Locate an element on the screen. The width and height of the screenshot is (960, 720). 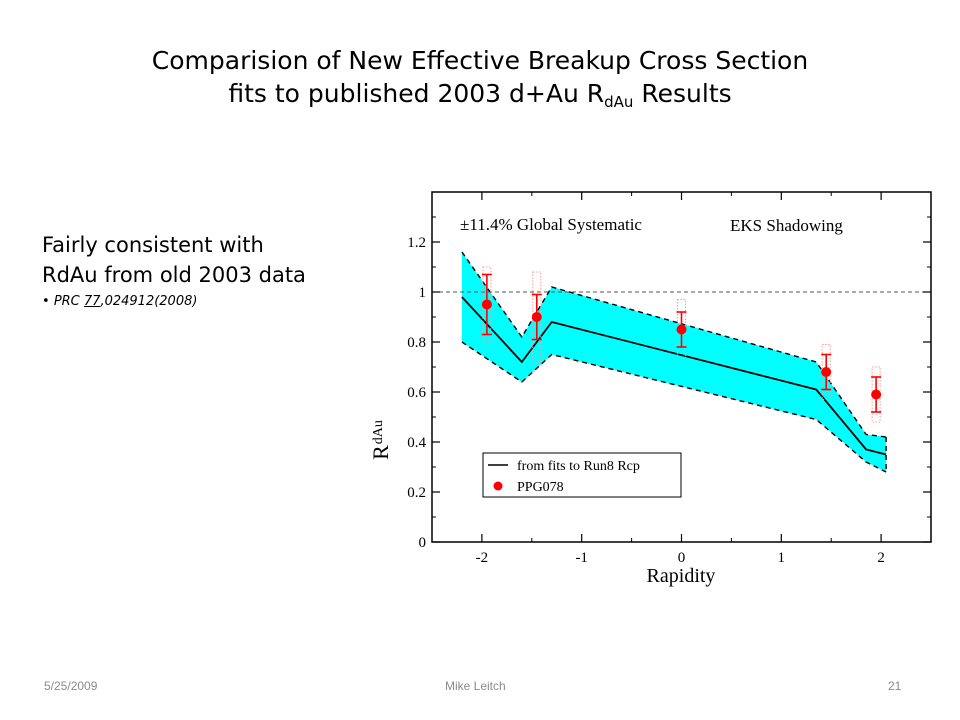
x-tick-label: 0 is located at coordinates (682, 558).